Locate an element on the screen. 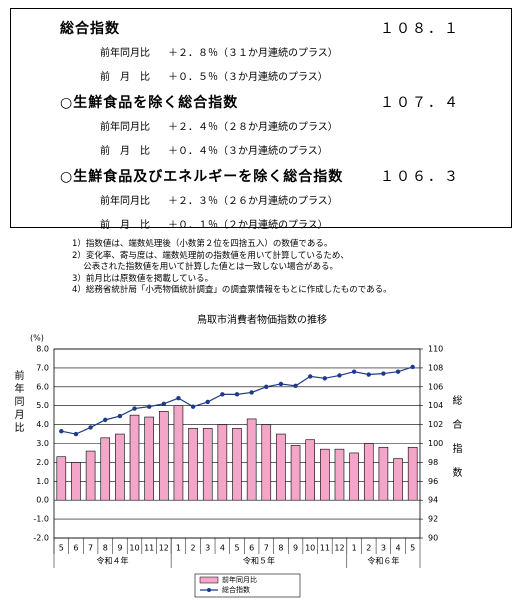  note: 3）前月比は原数値を掲載している。 is located at coordinates (143, 278).